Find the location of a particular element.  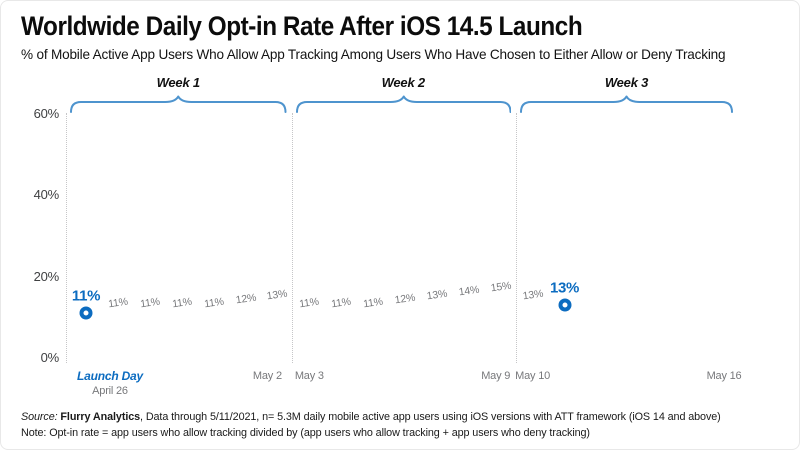

y-axis-tick: 0% is located at coordinates (50, 357).